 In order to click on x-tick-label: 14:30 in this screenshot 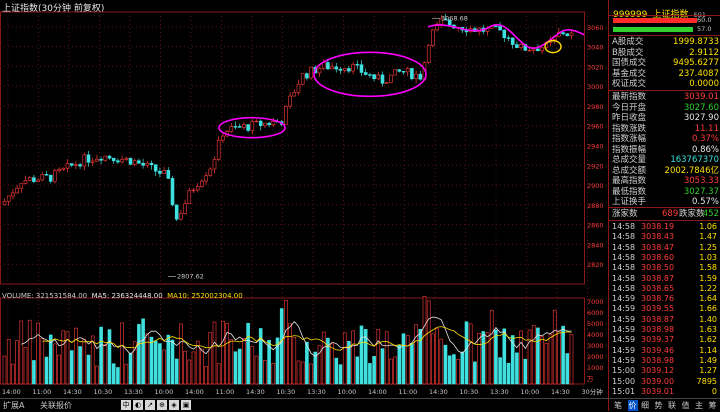, I will do `click(438, 392)`.